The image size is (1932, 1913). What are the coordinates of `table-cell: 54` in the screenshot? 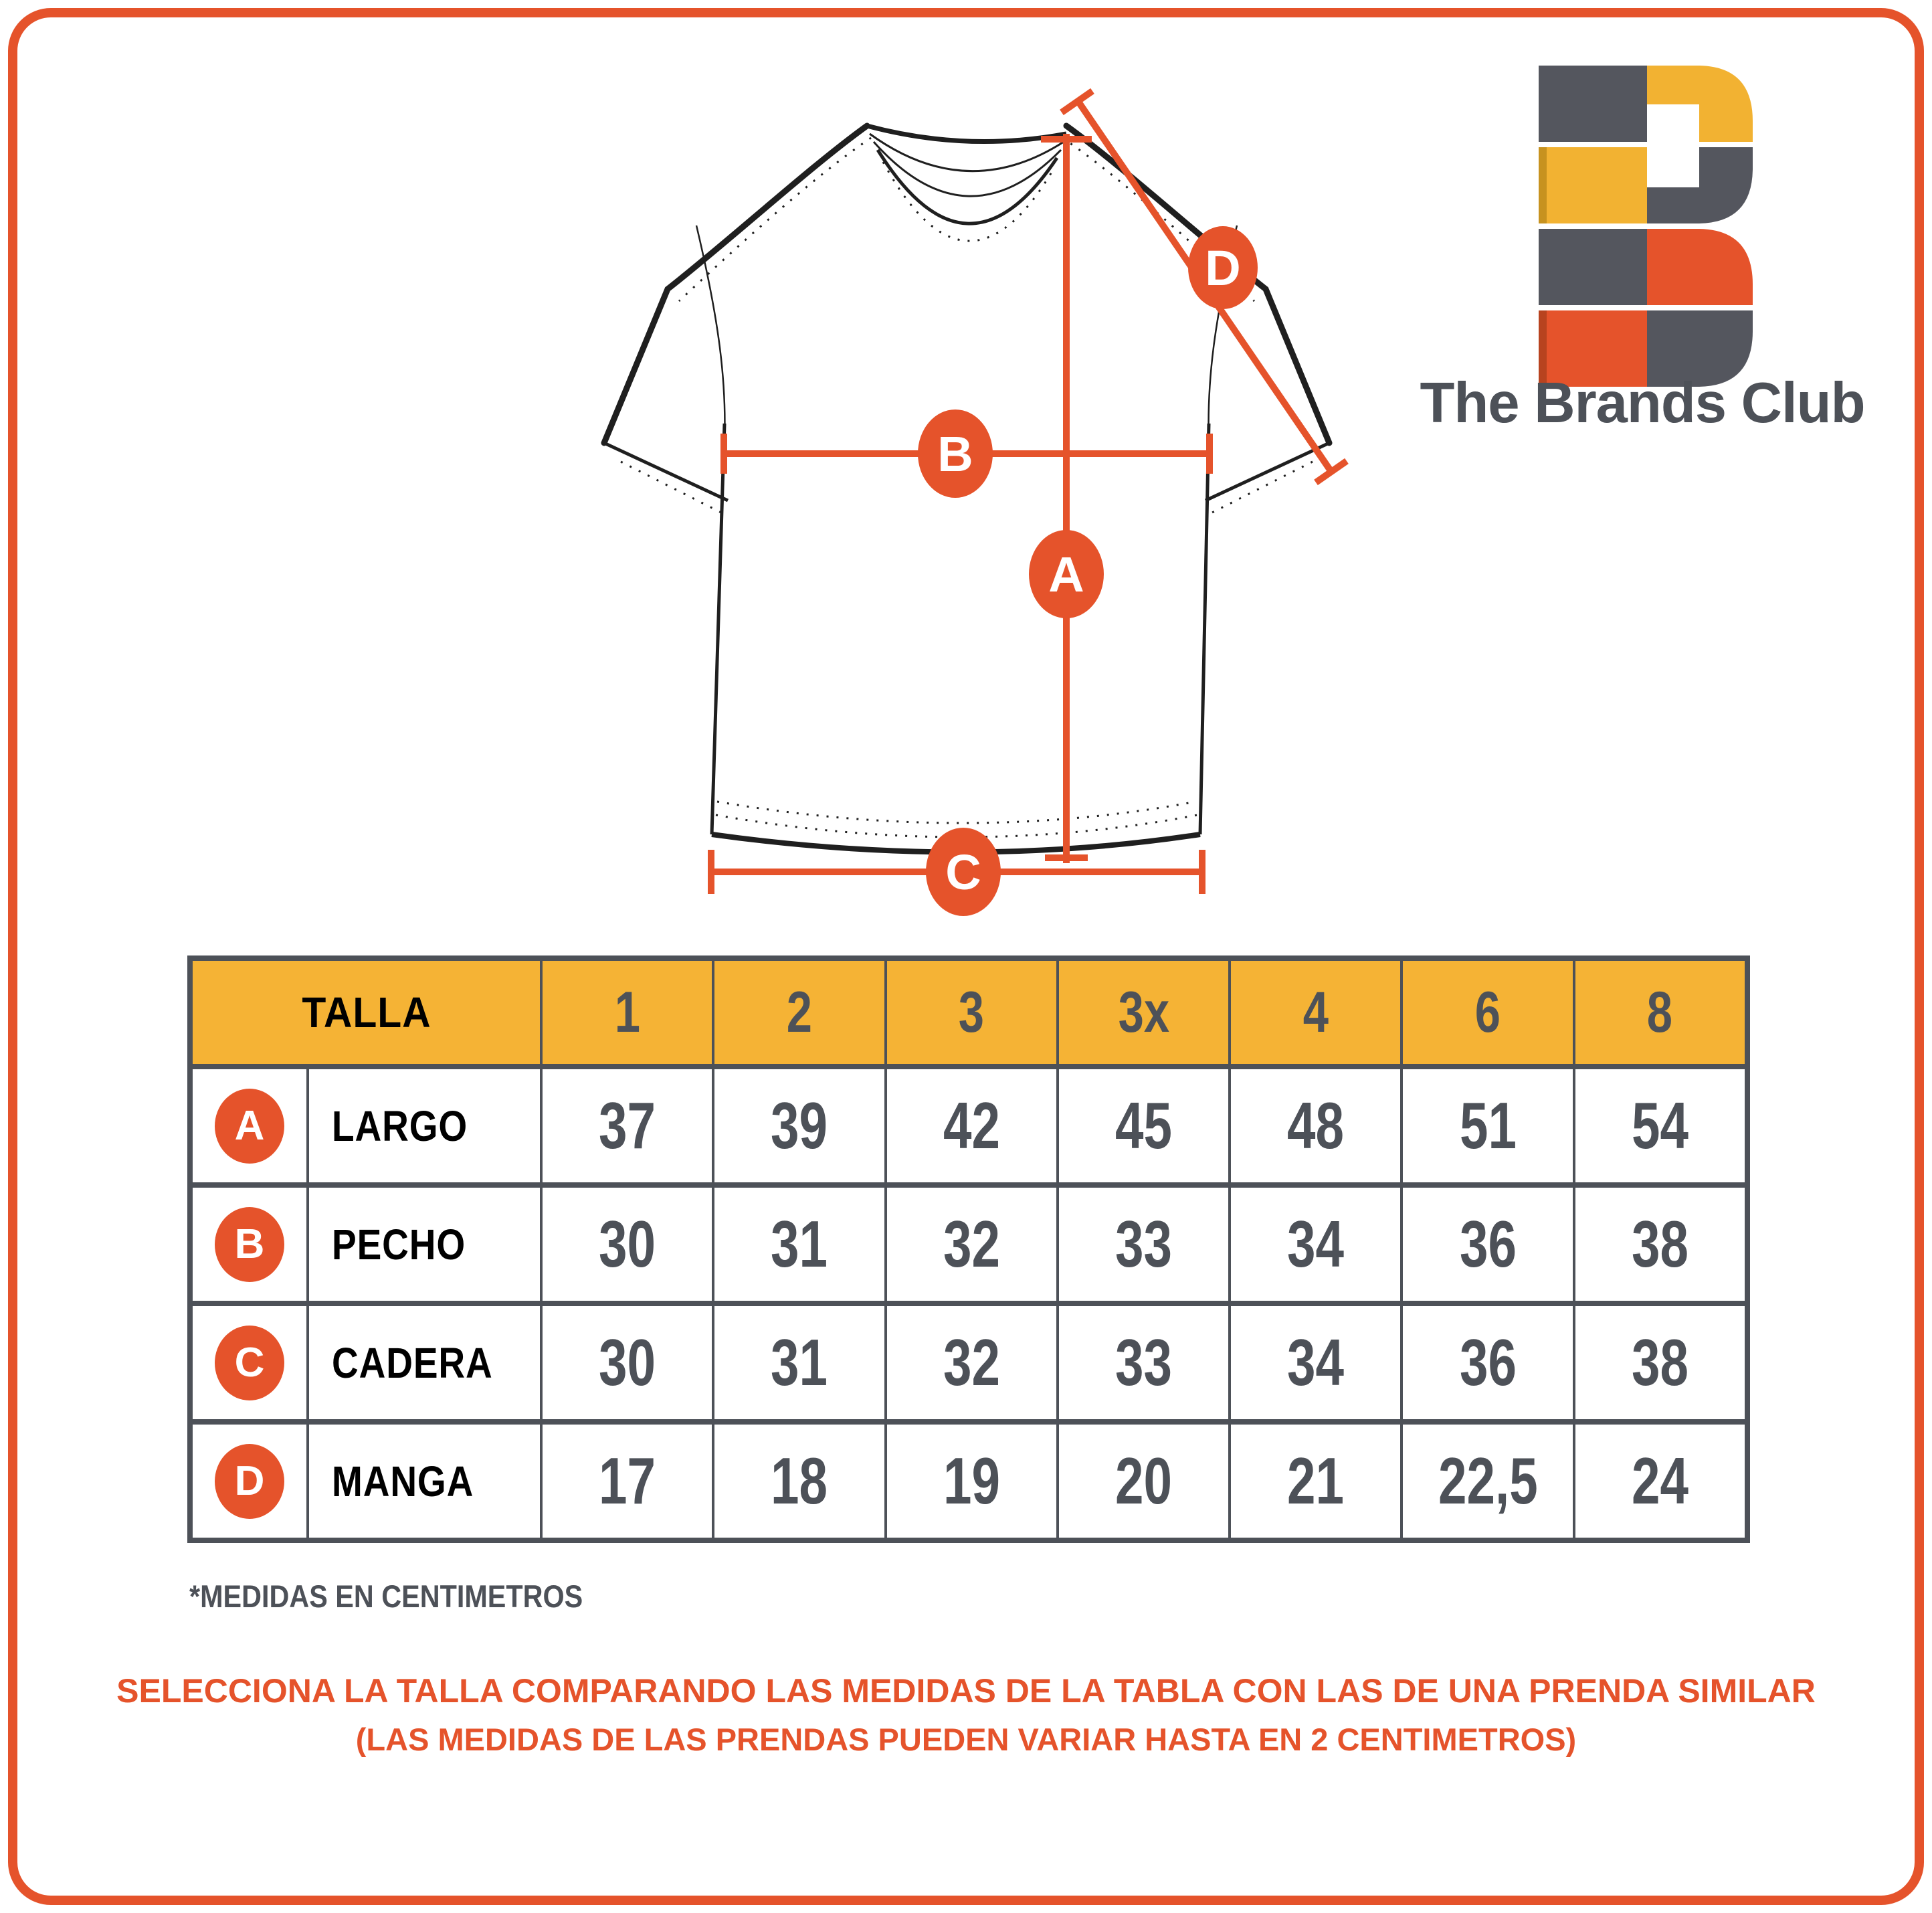 It's located at (1660, 1125).